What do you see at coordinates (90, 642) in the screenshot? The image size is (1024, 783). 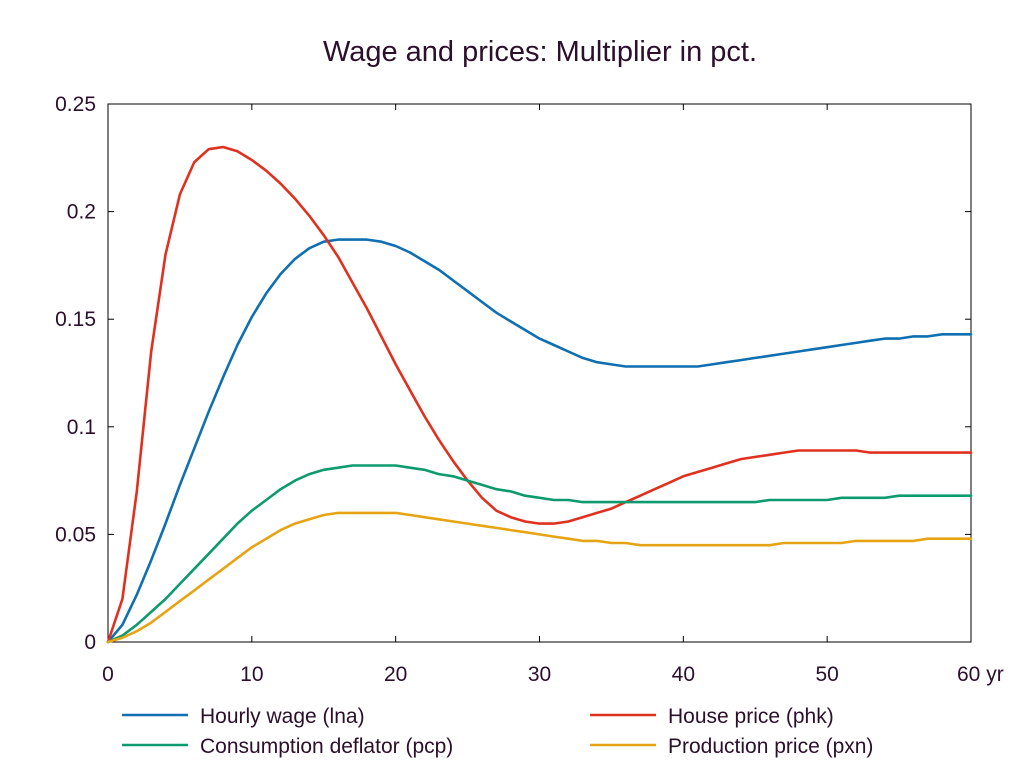 I see `y-tick-label: 0` at bounding box center [90, 642].